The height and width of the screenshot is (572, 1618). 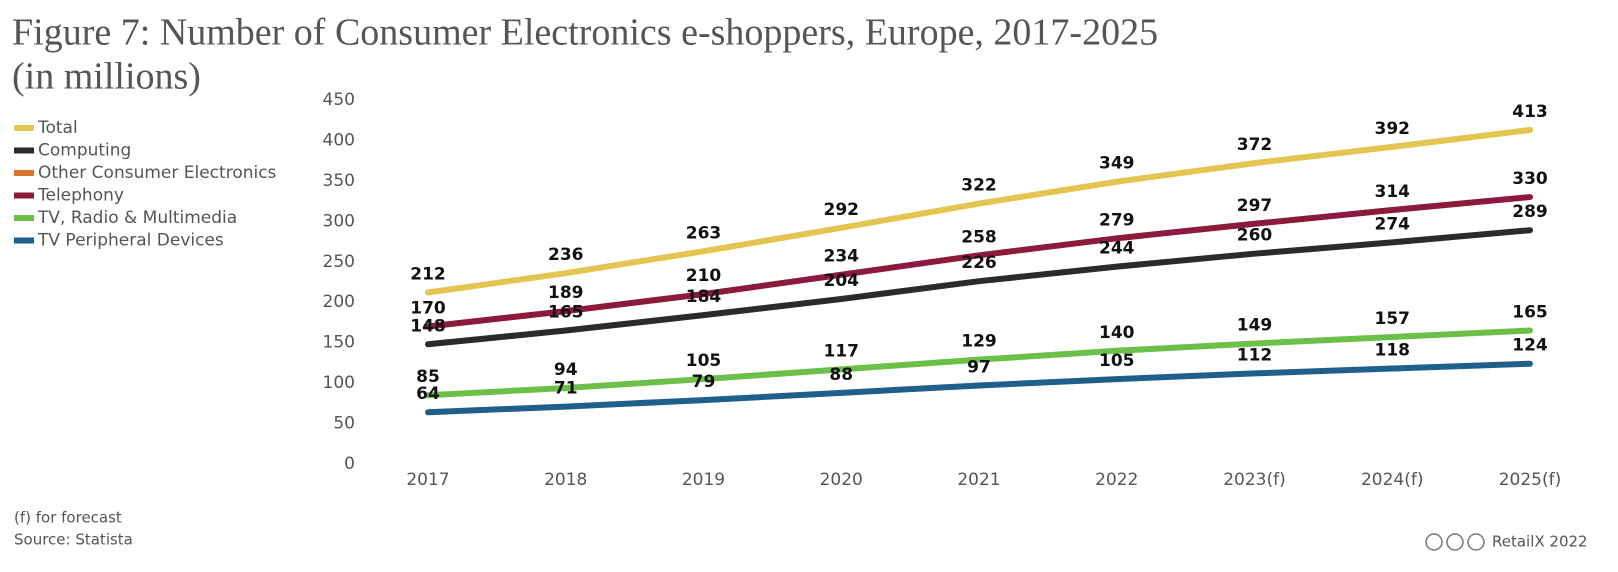 I want to click on data-label: 129, so click(x=979, y=342).